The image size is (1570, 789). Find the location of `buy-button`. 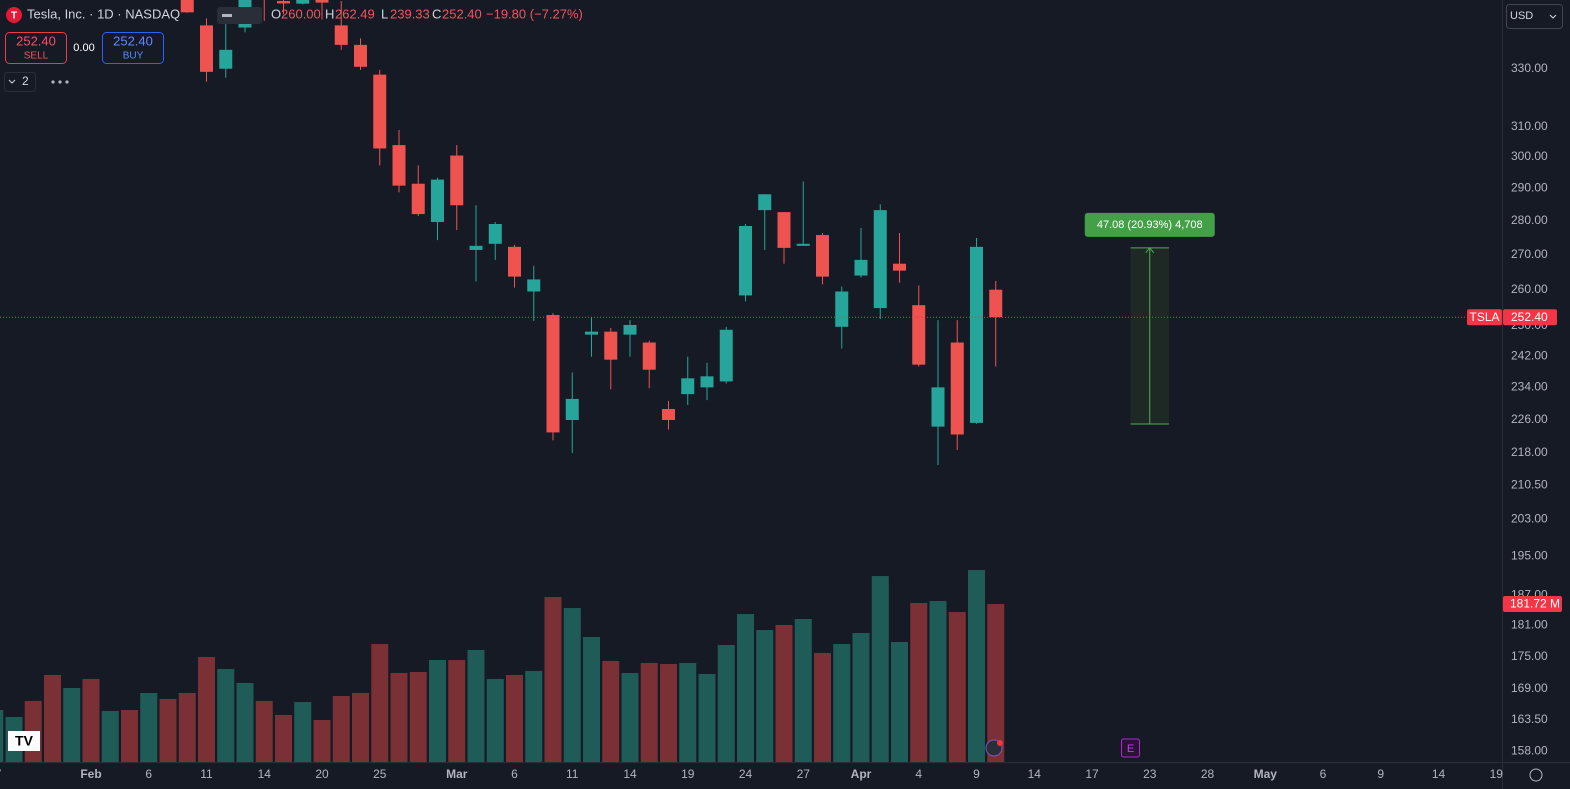

buy-button is located at coordinates (133, 48).